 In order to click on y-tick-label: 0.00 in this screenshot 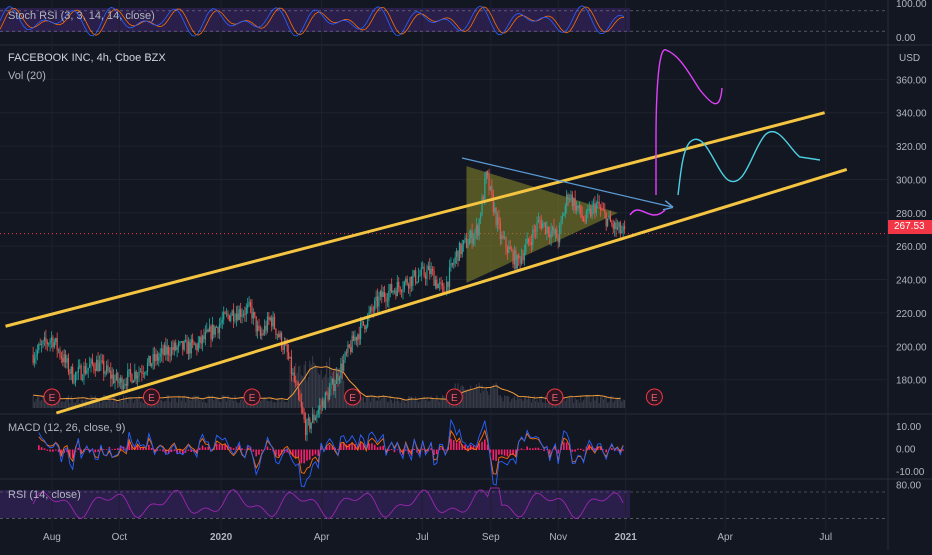, I will do `click(906, 450)`.